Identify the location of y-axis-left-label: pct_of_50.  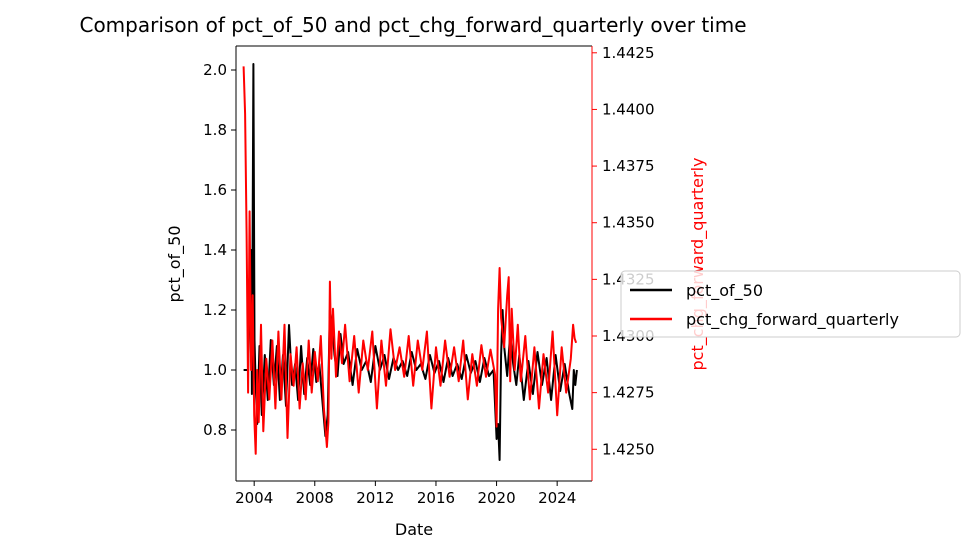
(175, 263).